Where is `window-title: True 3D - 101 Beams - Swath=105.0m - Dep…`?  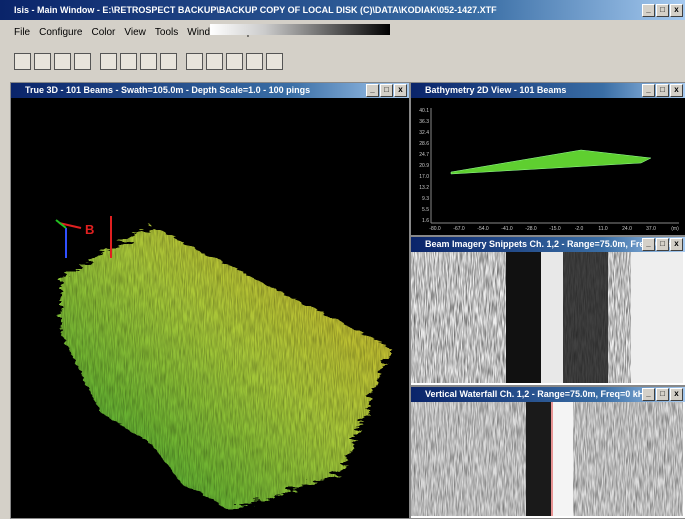 window-title: True 3D - 101 Beams - Swath=105.0m - Dep… is located at coordinates (168, 90).